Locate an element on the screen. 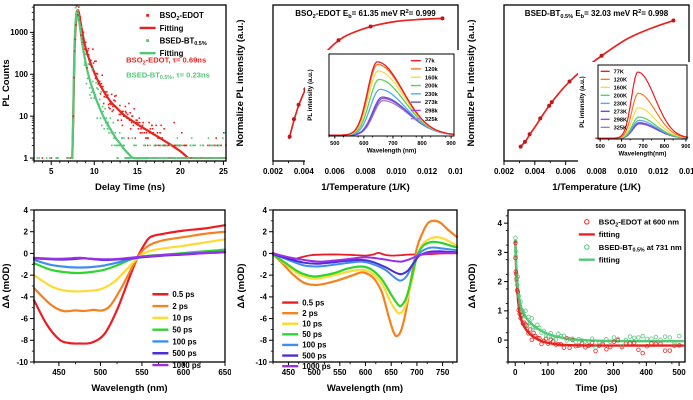 This screenshot has width=693, height=400. series-77k is located at coordinates (391, 98).